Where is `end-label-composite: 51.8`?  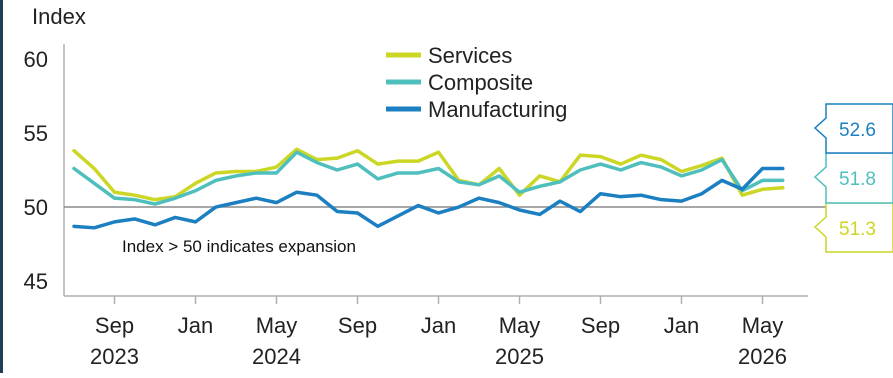
end-label-composite: 51.8 is located at coordinates (857, 179).